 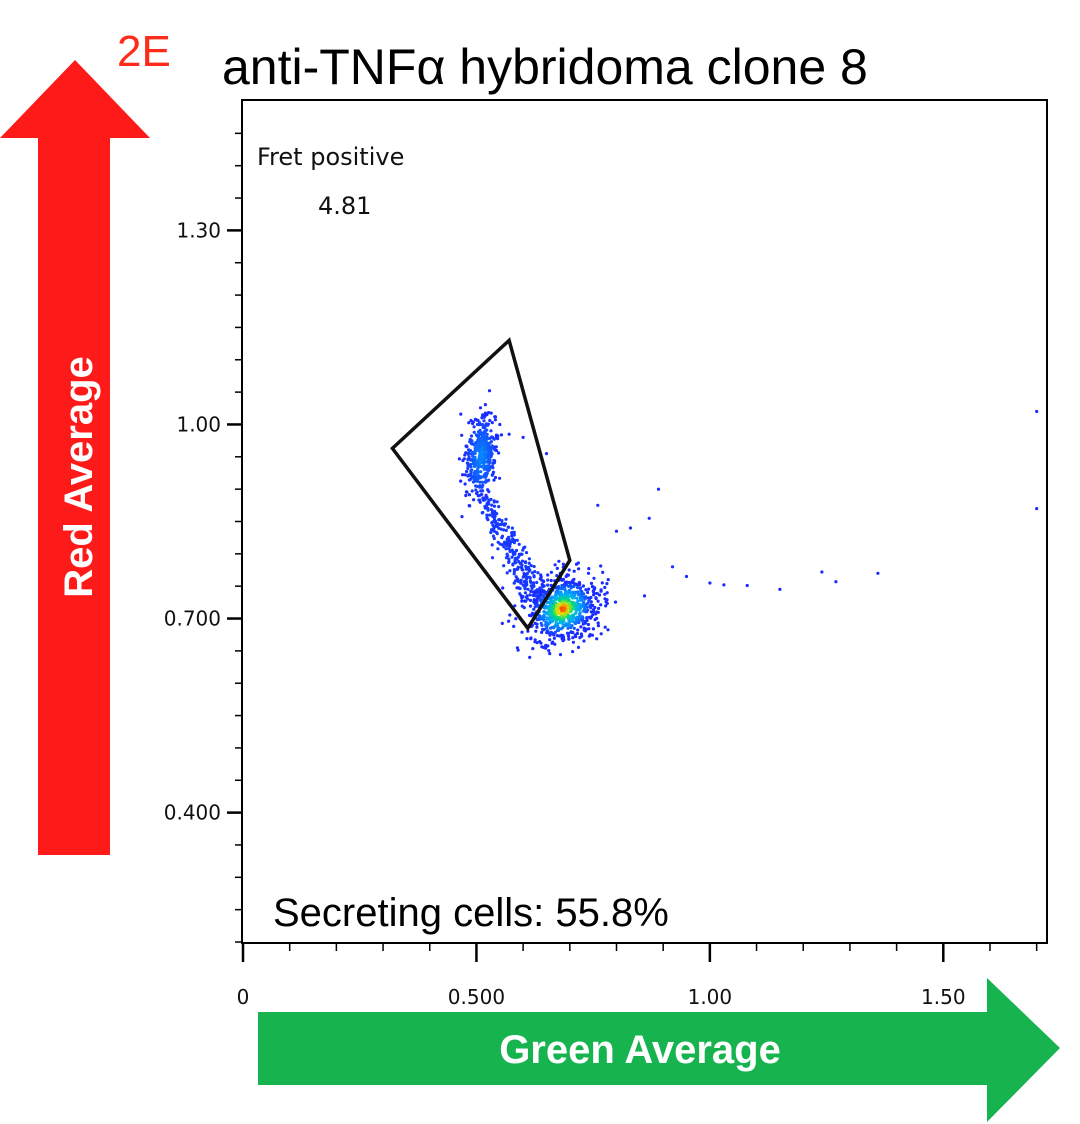 What do you see at coordinates (481, 484) in the screenshot?
I see `fret-positive-gate` at bounding box center [481, 484].